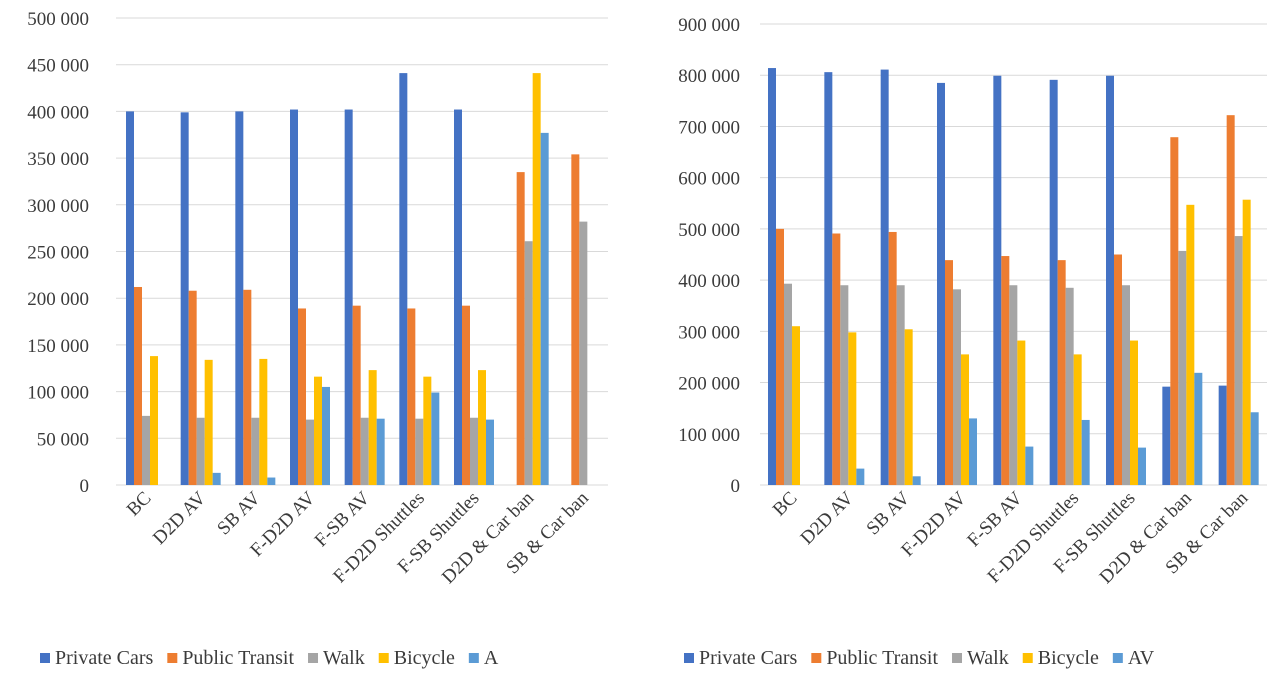 Image resolution: width=1287 pixels, height=678 pixels. I want to click on legend-label: Public Transit, so click(238, 658).